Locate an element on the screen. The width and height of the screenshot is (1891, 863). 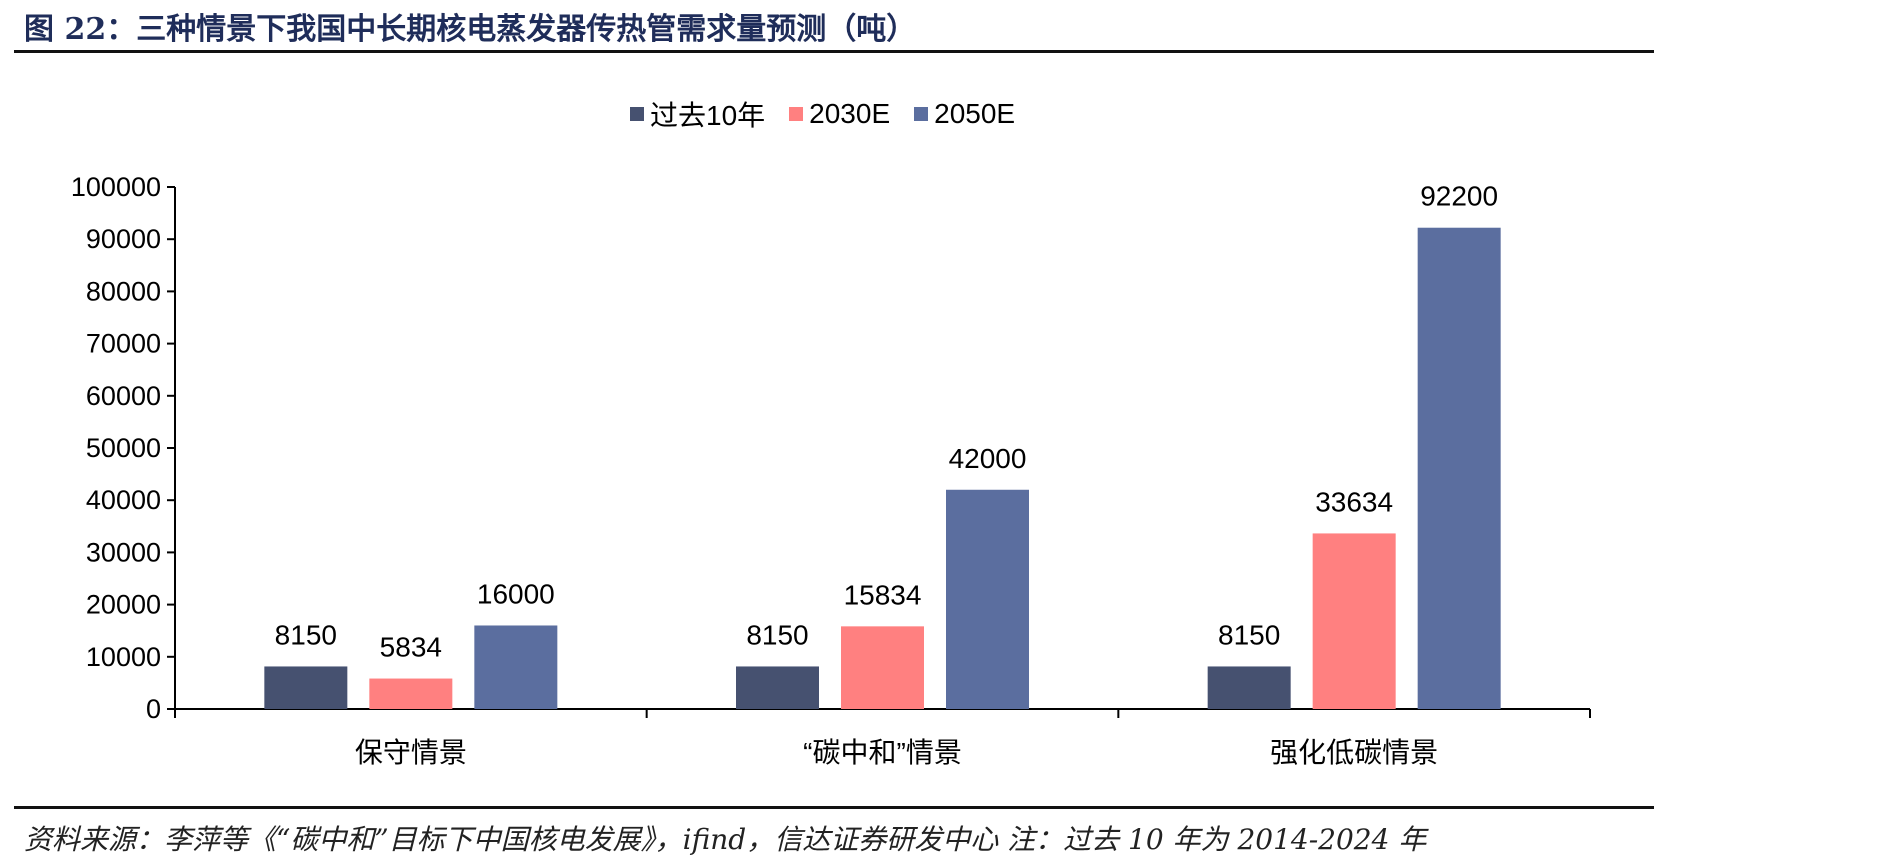
data-label-0-2: 16000 is located at coordinates (516, 593).